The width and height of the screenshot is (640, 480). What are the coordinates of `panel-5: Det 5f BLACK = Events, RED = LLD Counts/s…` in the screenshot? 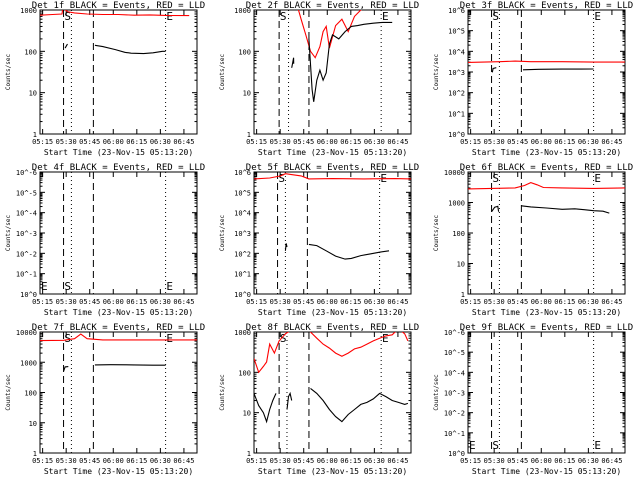 It's located at (319, 240).